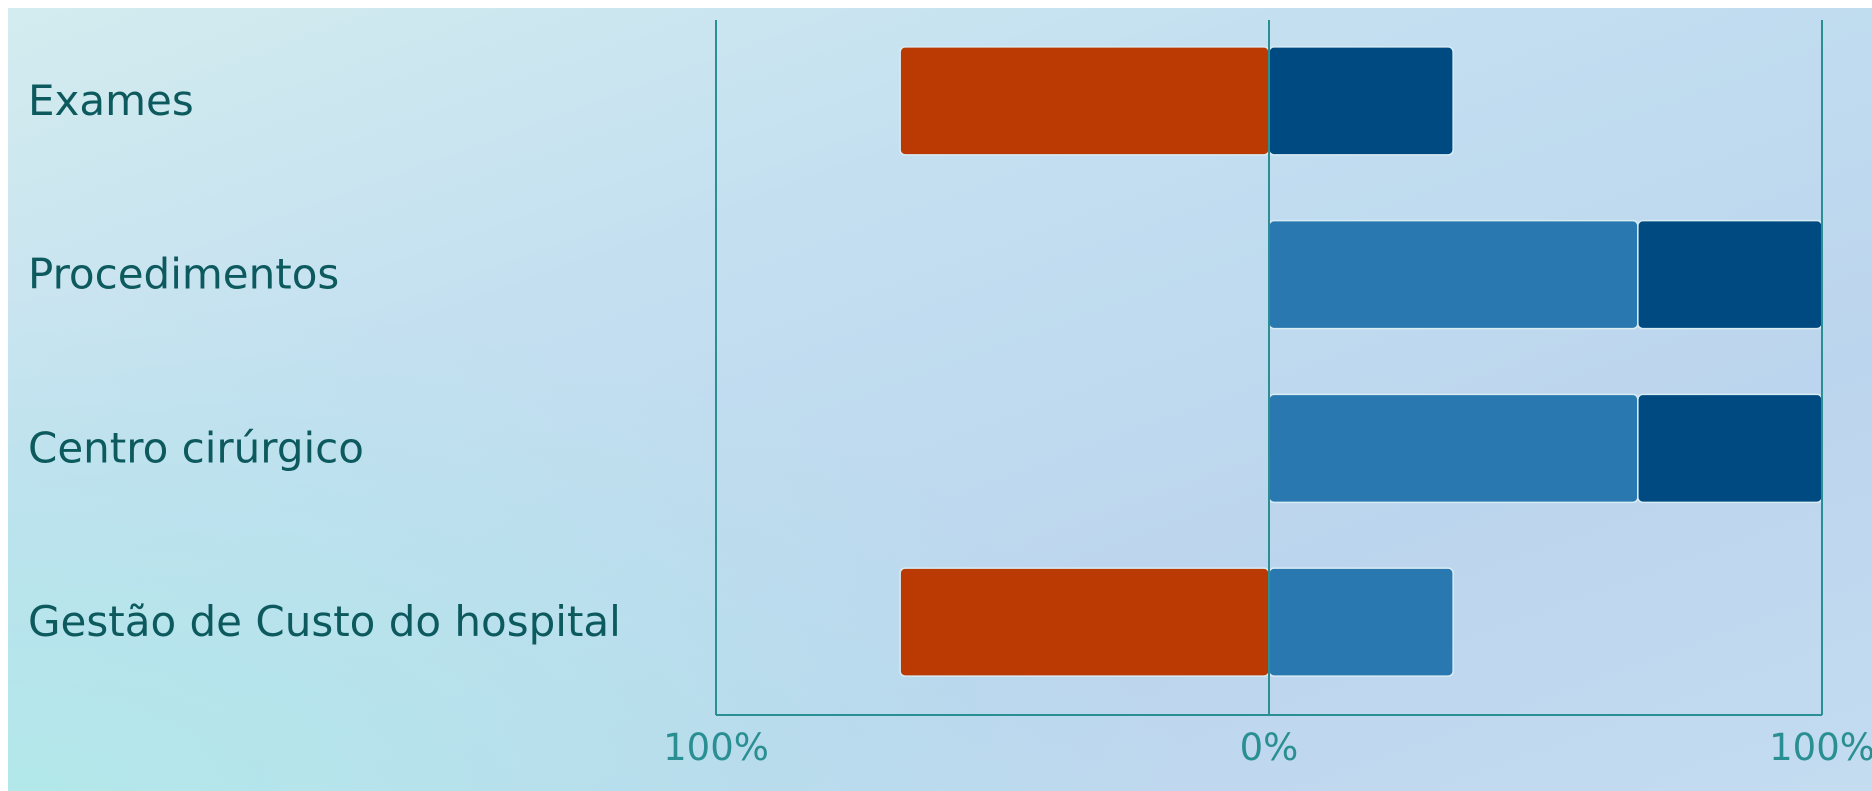 This screenshot has width=1872, height=791. Describe the element at coordinates (1269, 747) in the screenshot. I see `x-tick-label-2: 0%` at that location.